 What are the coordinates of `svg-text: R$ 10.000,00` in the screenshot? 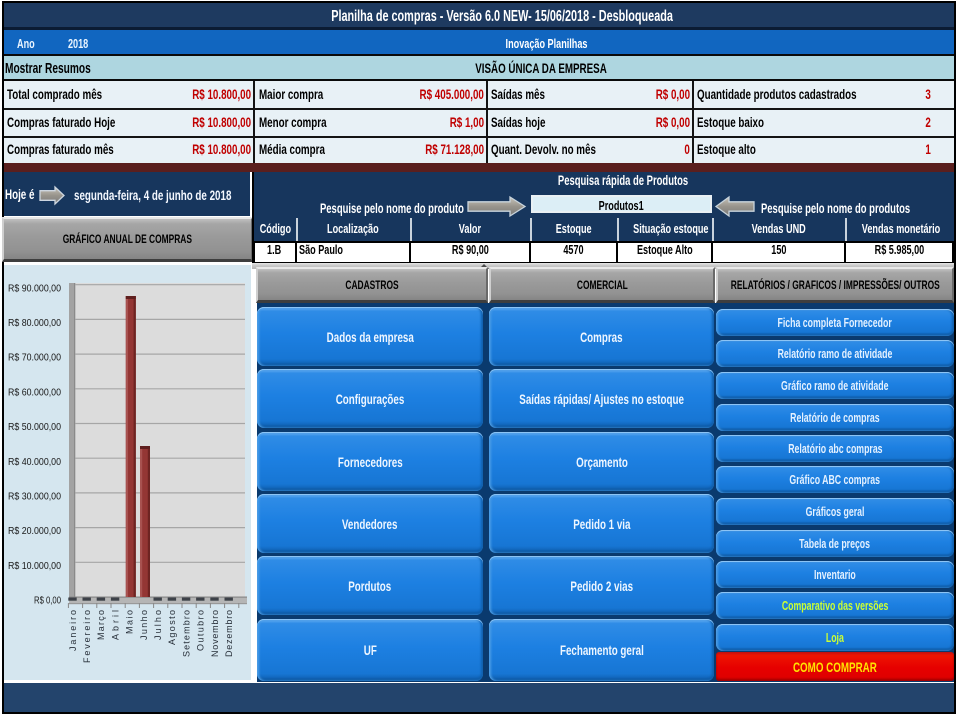 It's located at (34, 566).